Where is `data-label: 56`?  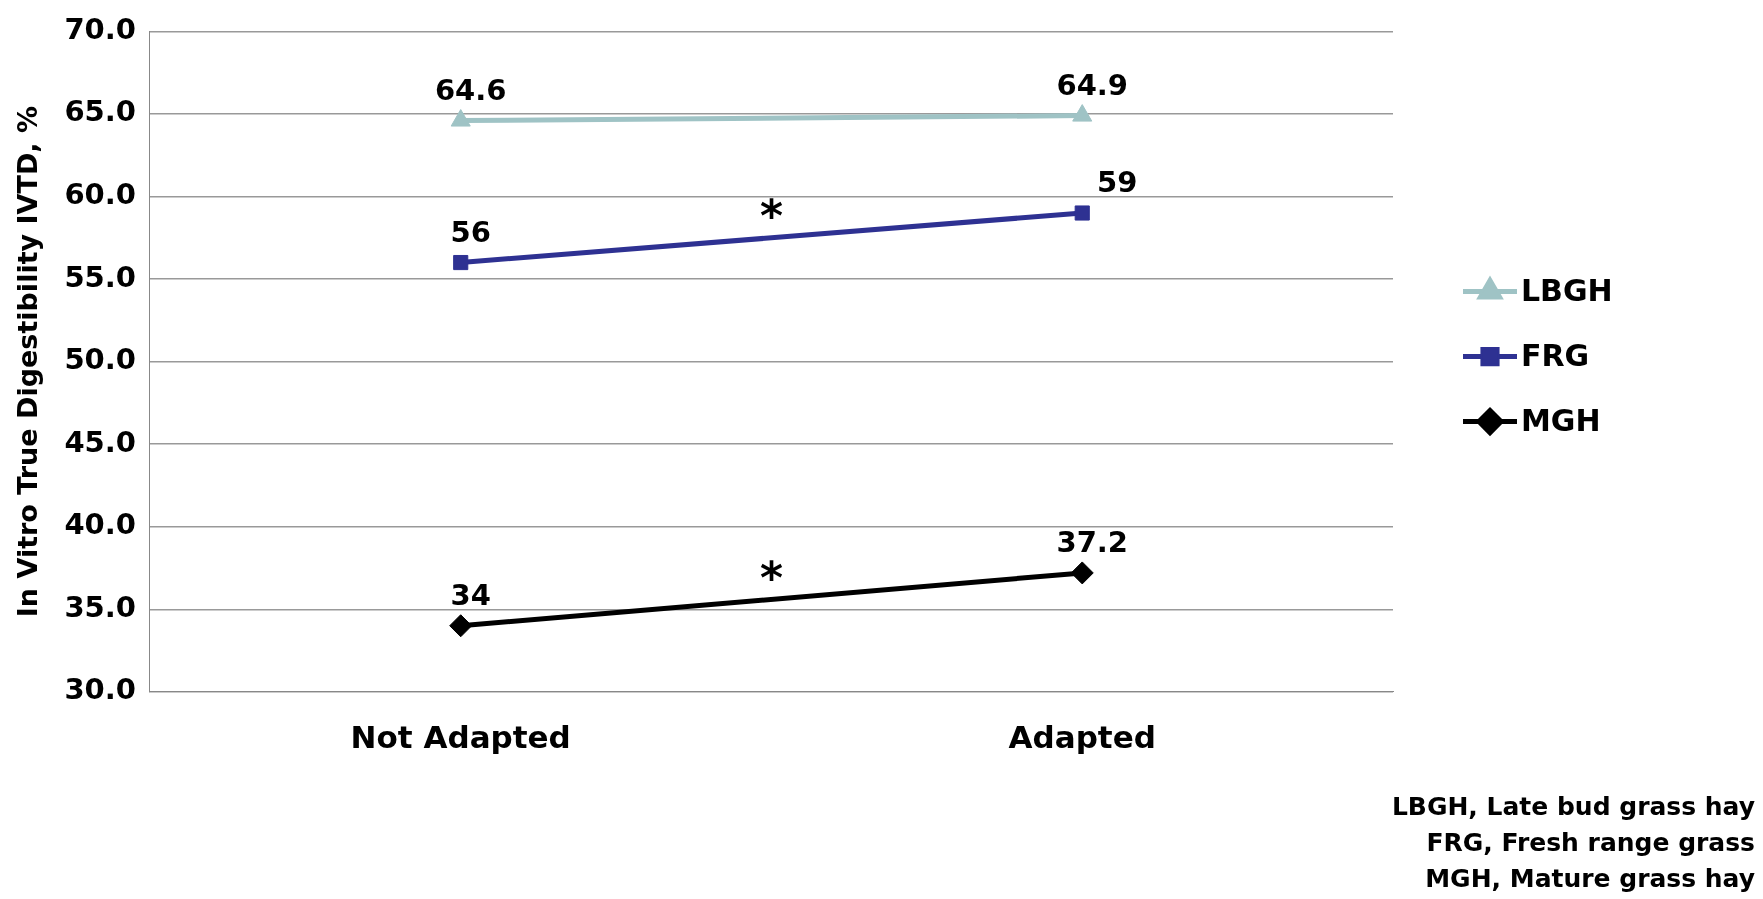
data-label: 56 is located at coordinates (470, 231).